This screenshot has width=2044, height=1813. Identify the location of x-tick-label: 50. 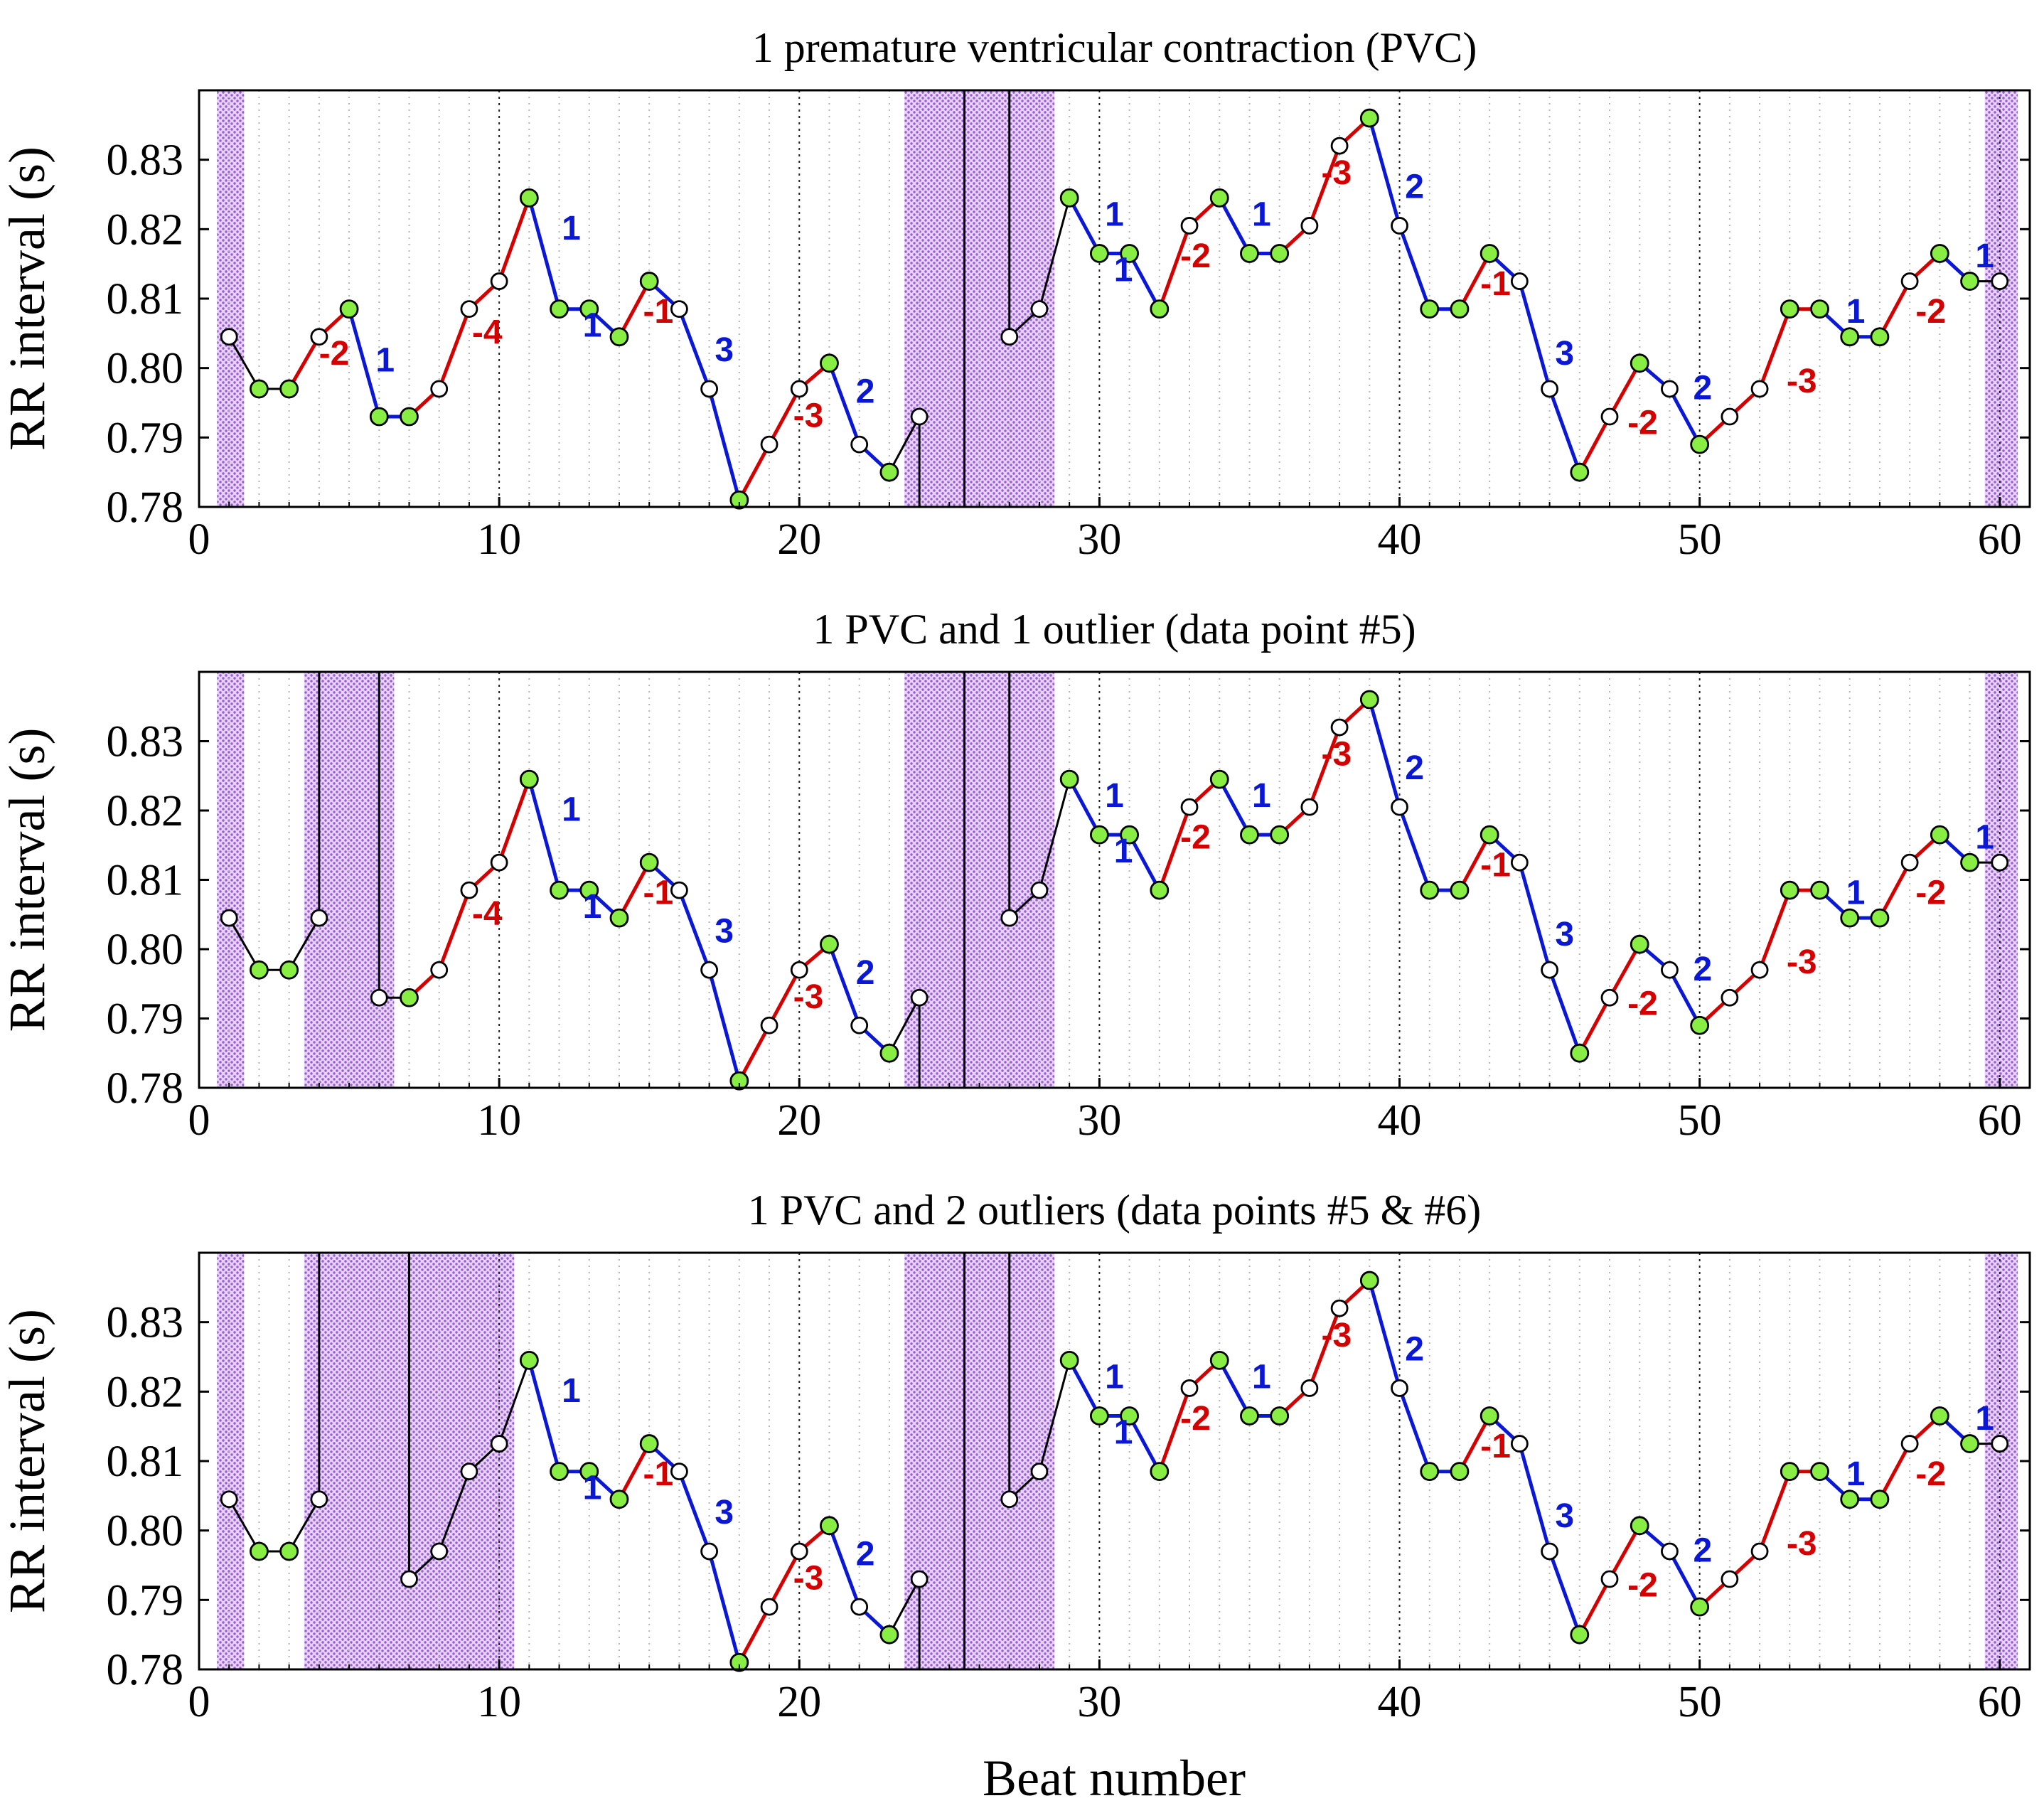
(1700, 1120).